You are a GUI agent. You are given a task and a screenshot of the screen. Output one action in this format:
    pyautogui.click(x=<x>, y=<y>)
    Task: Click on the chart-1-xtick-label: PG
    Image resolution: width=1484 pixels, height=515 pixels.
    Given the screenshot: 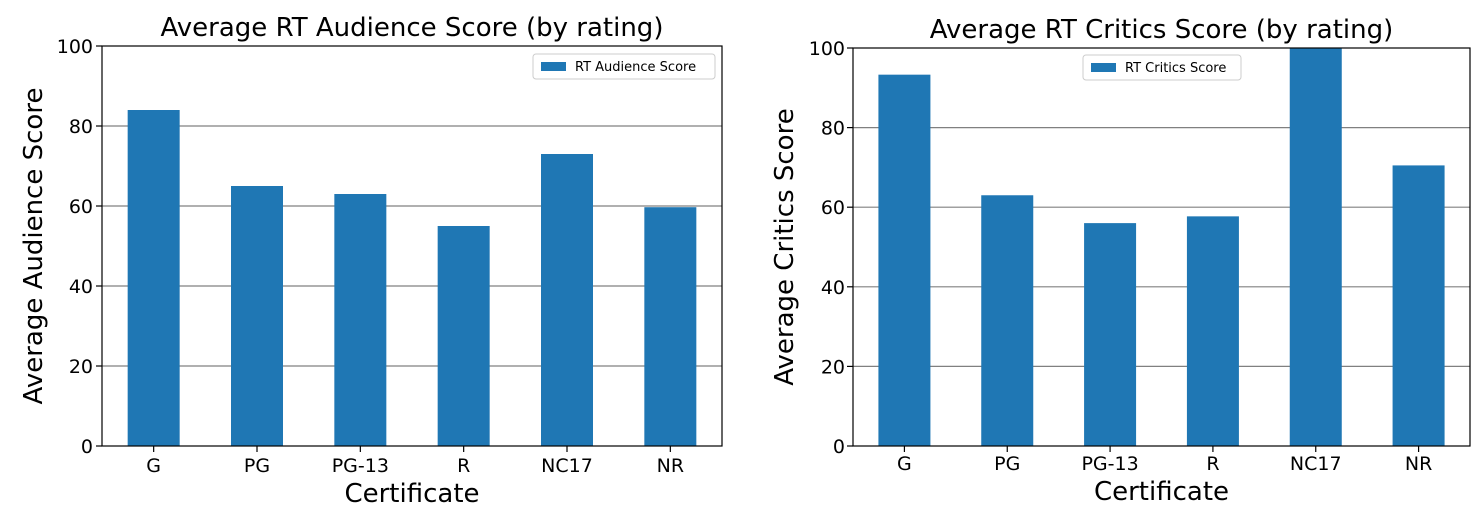 What is the action you would take?
    pyautogui.click(x=257, y=466)
    